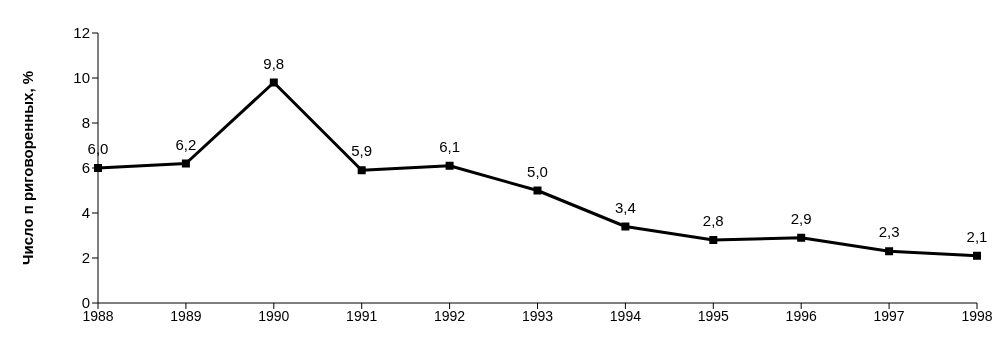 The width and height of the screenshot is (1005, 348). Describe the element at coordinates (450, 315) in the screenshot. I see `x-tick-label: 1992` at that location.